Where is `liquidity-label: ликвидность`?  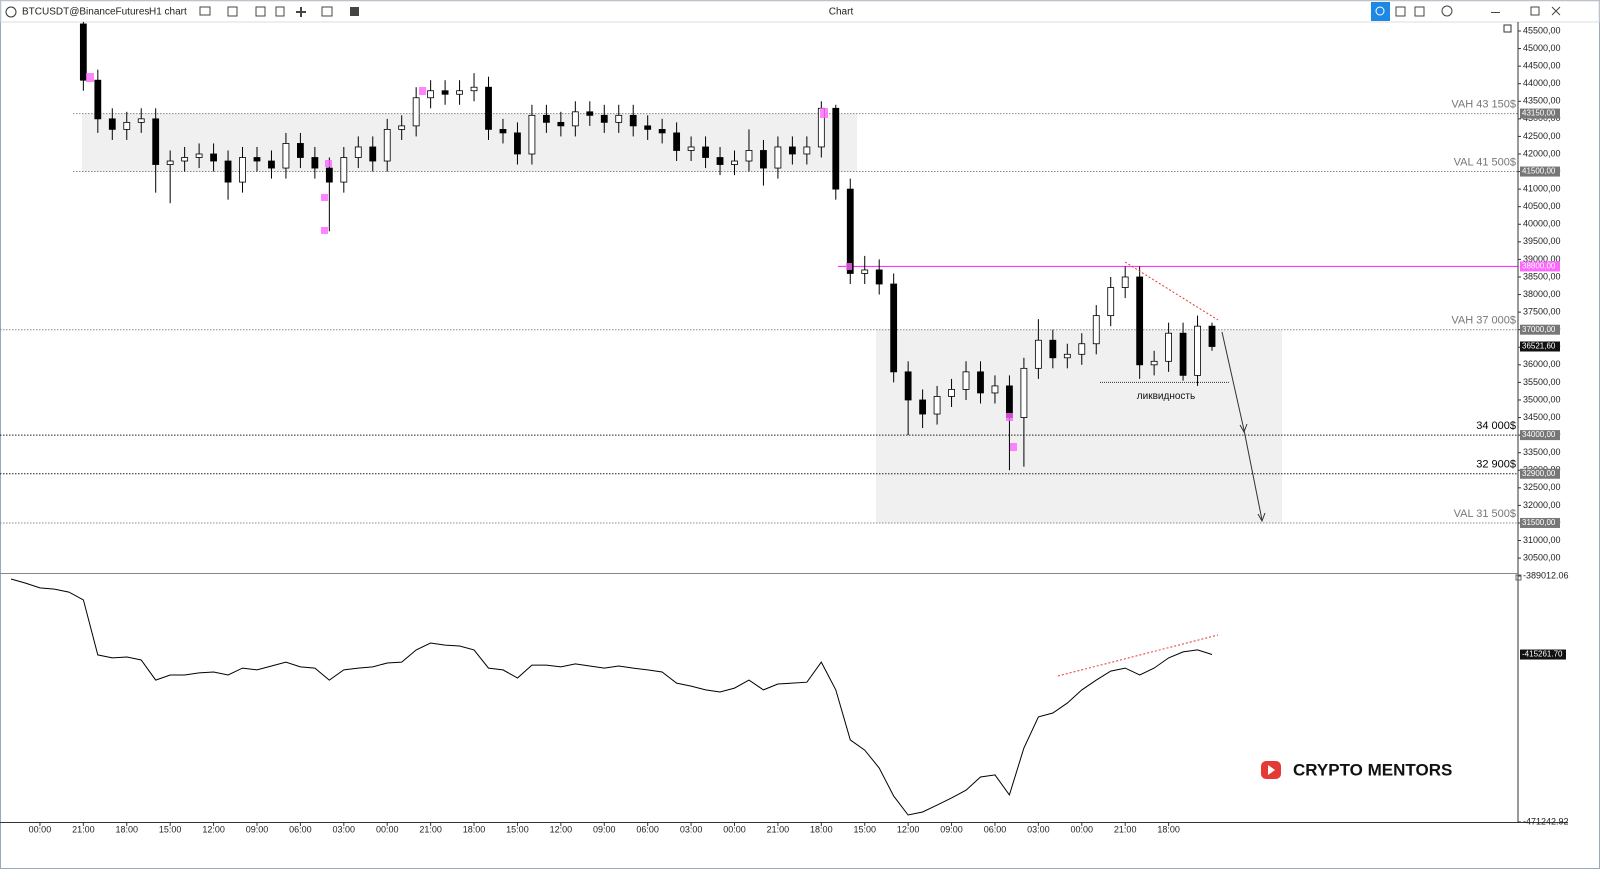 liquidity-label: ликвидность is located at coordinates (1166, 396).